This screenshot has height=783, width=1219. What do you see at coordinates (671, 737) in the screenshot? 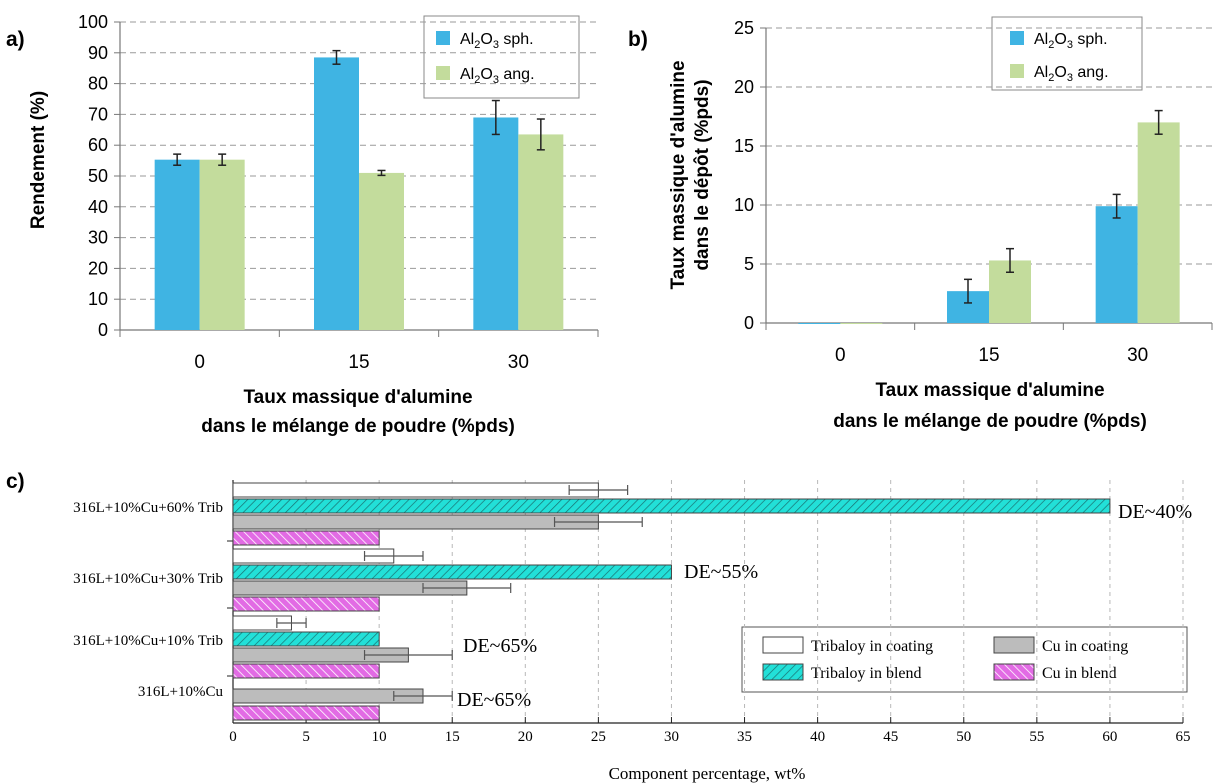
I see `chart-c-xtick-label: 30` at bounding box center [671, 737].